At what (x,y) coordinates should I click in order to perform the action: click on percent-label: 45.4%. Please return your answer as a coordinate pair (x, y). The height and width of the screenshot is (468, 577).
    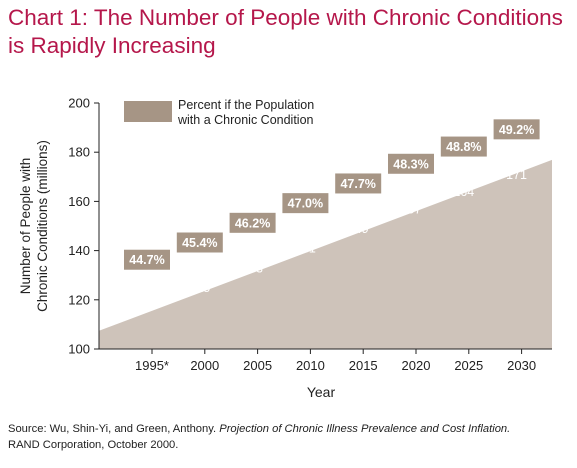
    Looking at the image, I should click on (199, 243).